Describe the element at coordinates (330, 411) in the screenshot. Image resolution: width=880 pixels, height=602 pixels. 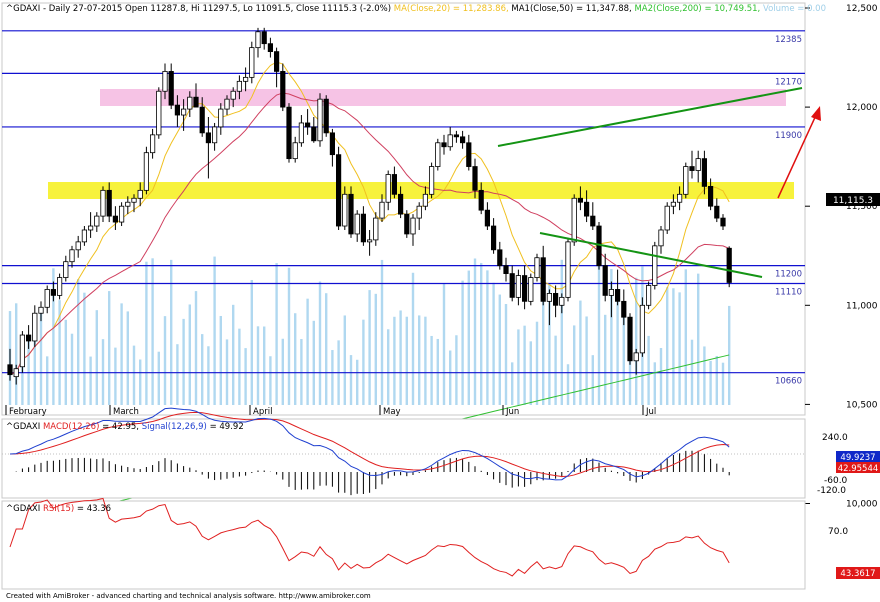
I see `month-axis: February March April May Jun Jul` at that location.